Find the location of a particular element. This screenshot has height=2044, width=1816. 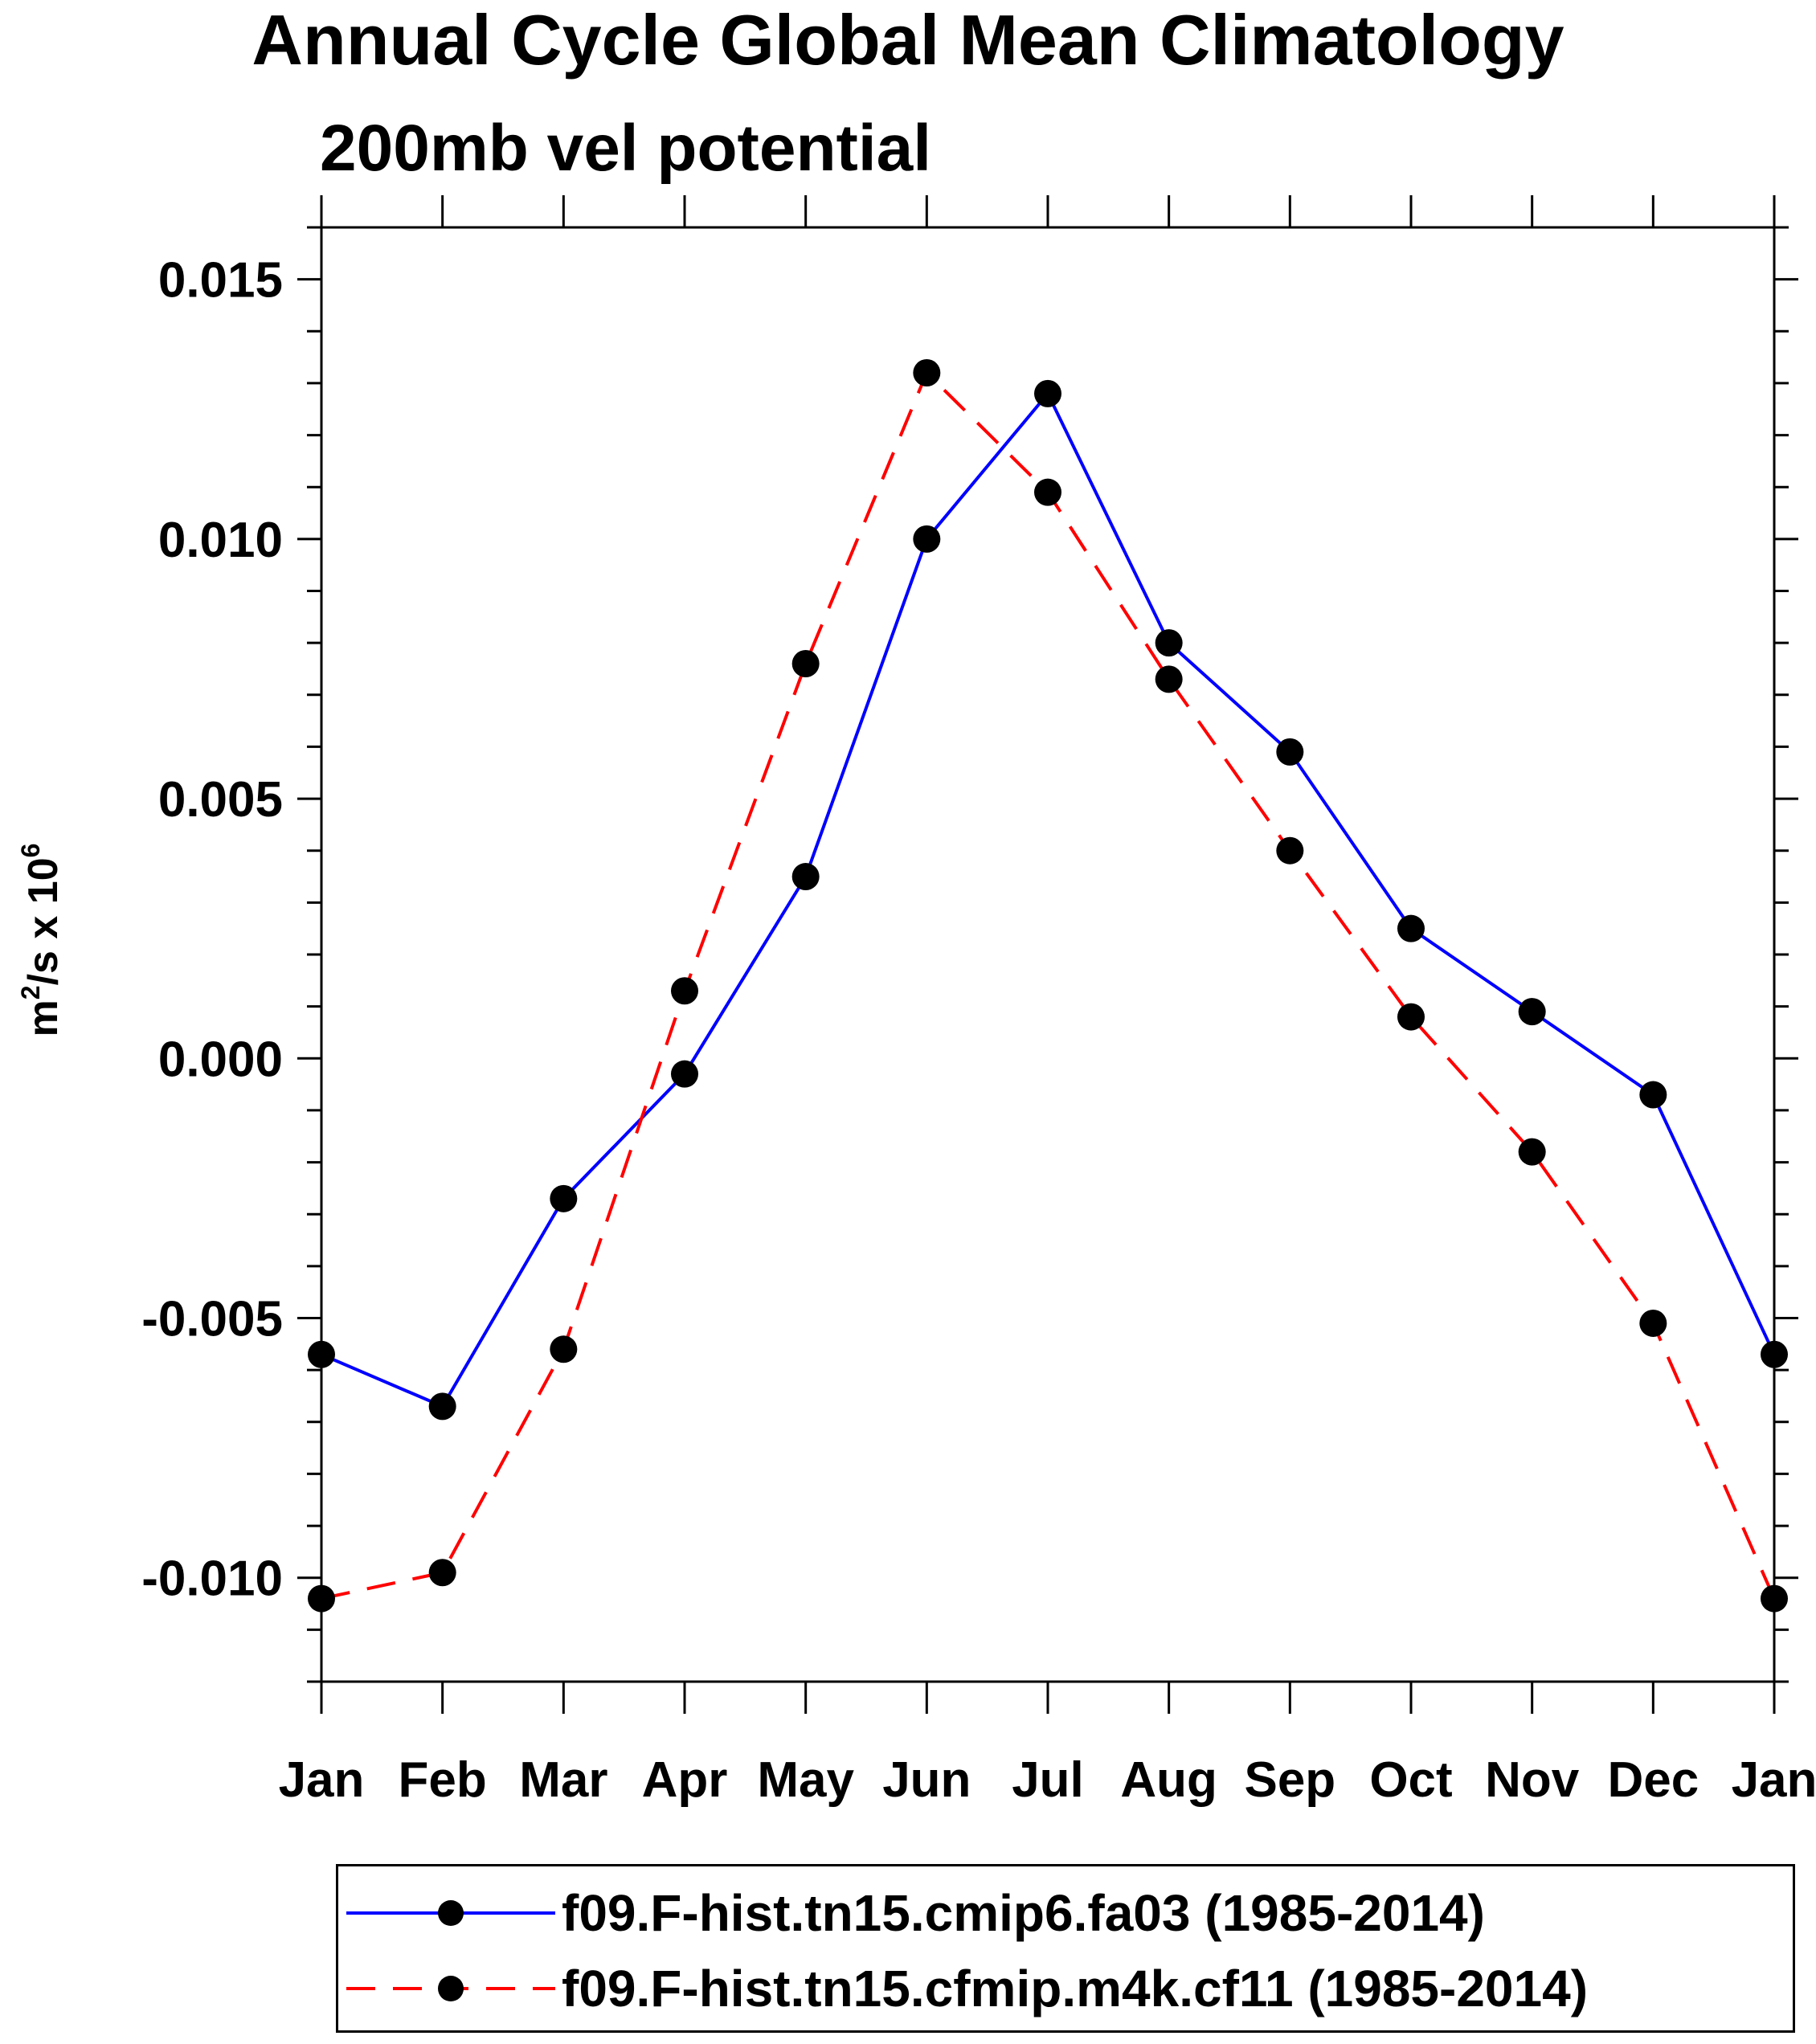

x-tick-label: Dec is located at coordinates (1653, 1780).